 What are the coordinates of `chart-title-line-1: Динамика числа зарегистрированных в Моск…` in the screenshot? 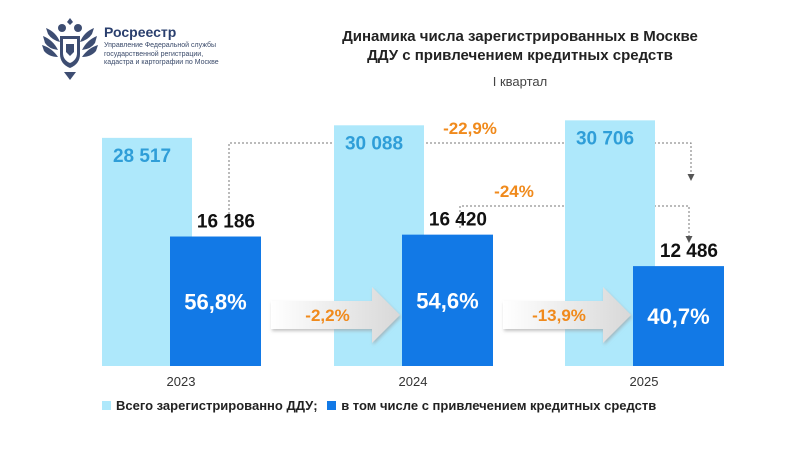 It's located at (520, 36).